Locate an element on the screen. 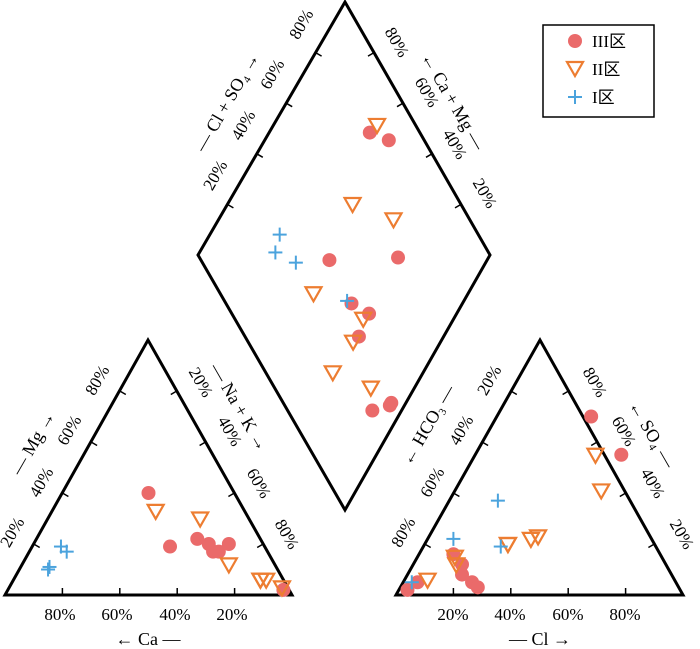 This screenshot has width=700, height=649. anion-so4-tick-labels: 80% 60% 40% 20% is located at coordinates (638, 458).